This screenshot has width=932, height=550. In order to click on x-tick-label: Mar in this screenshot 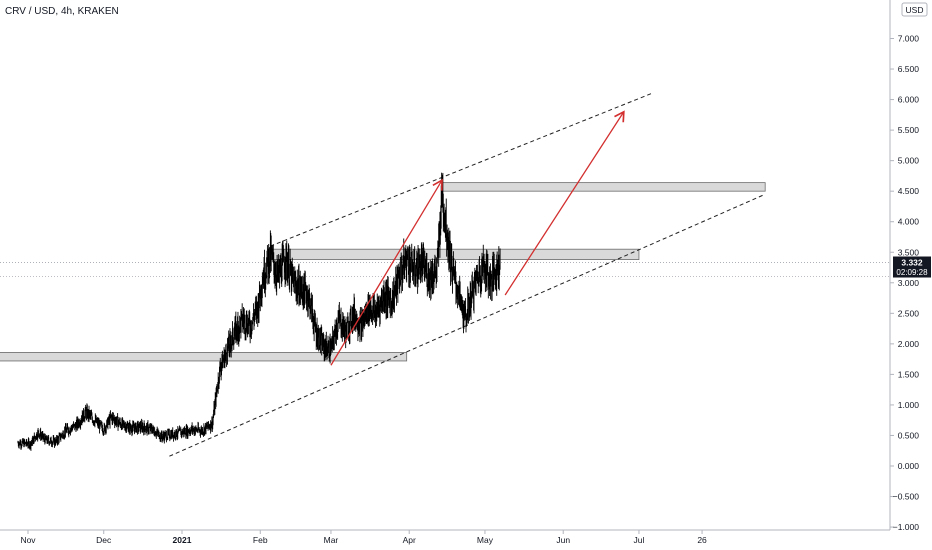, I will do `click(331, 540)`.